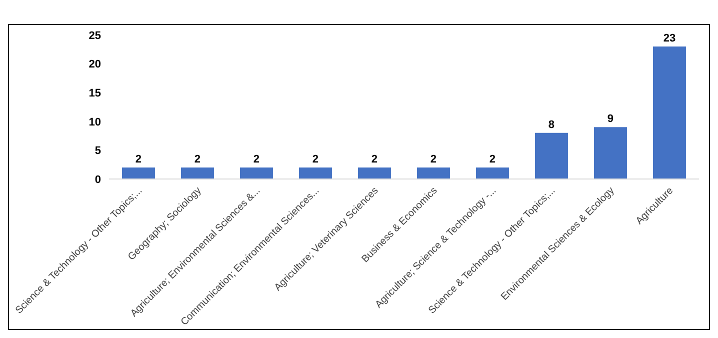  Describe the element at coordinates (669, 38) in the screenshot. I see `data-label: 23` at that location.